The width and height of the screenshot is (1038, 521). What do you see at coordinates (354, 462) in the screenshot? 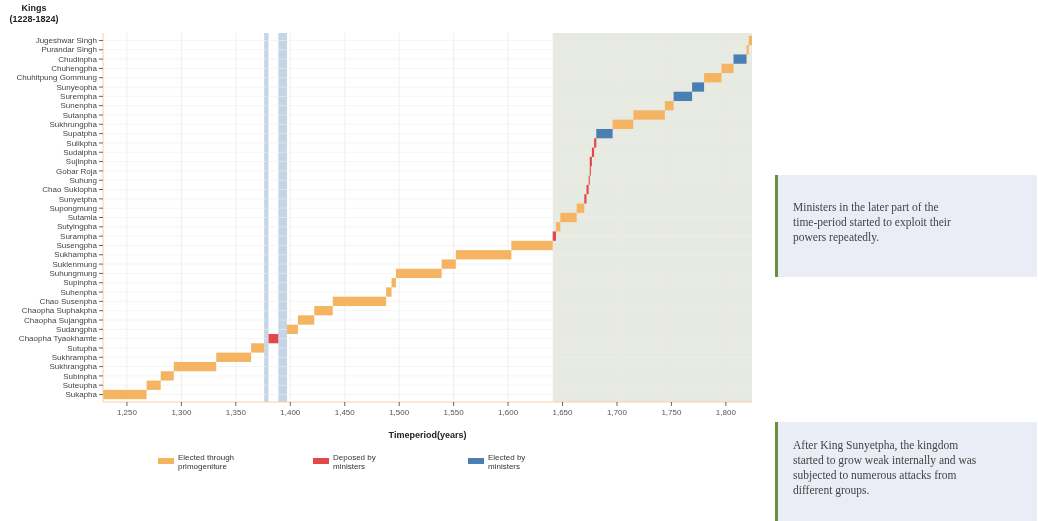
I see `legend-label: Deposed by ministers` at bounding box center [354, 462].